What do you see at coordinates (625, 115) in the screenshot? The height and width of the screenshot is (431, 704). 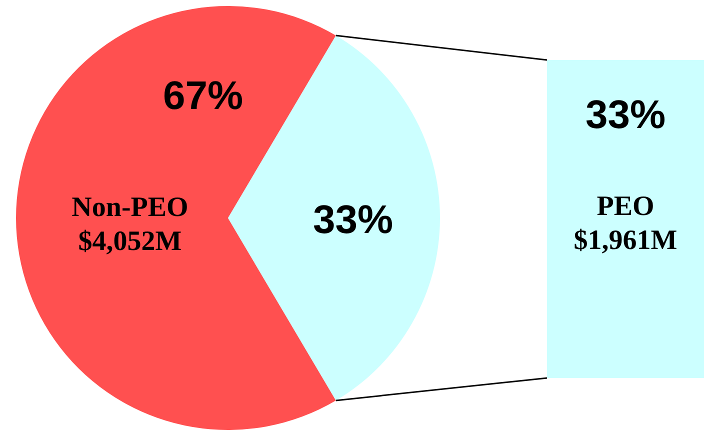 I see `text: 33%` at bounding box center [625, 115].